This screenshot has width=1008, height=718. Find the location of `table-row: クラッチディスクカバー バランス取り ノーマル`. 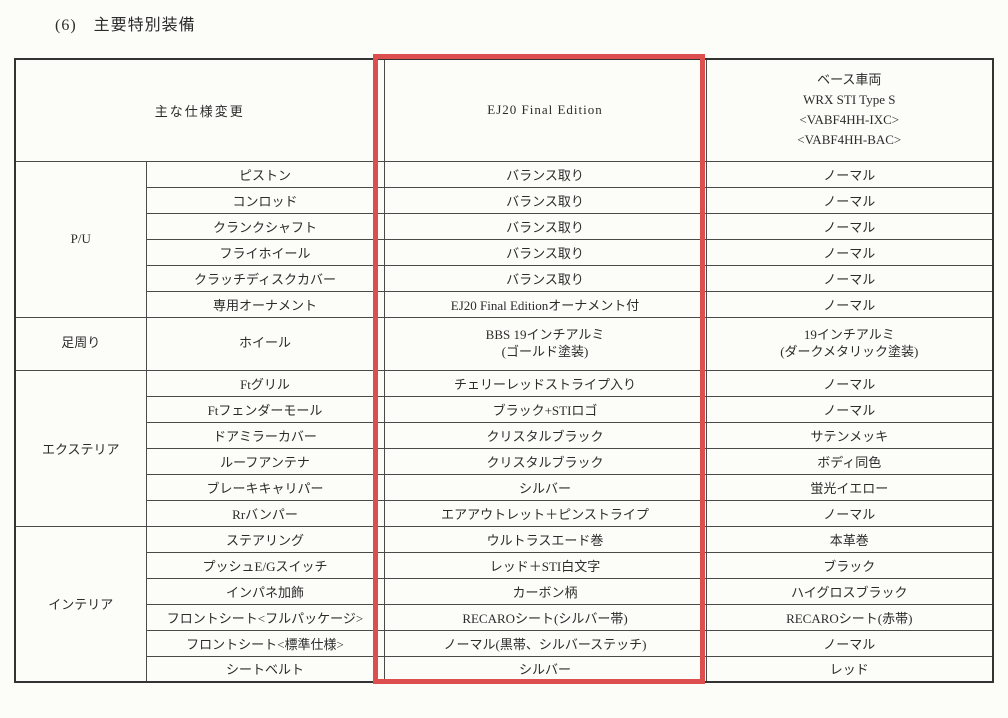

table-row: クラッチディスクカバー バランス取り ノーマル is located at coordinates (504, 278).